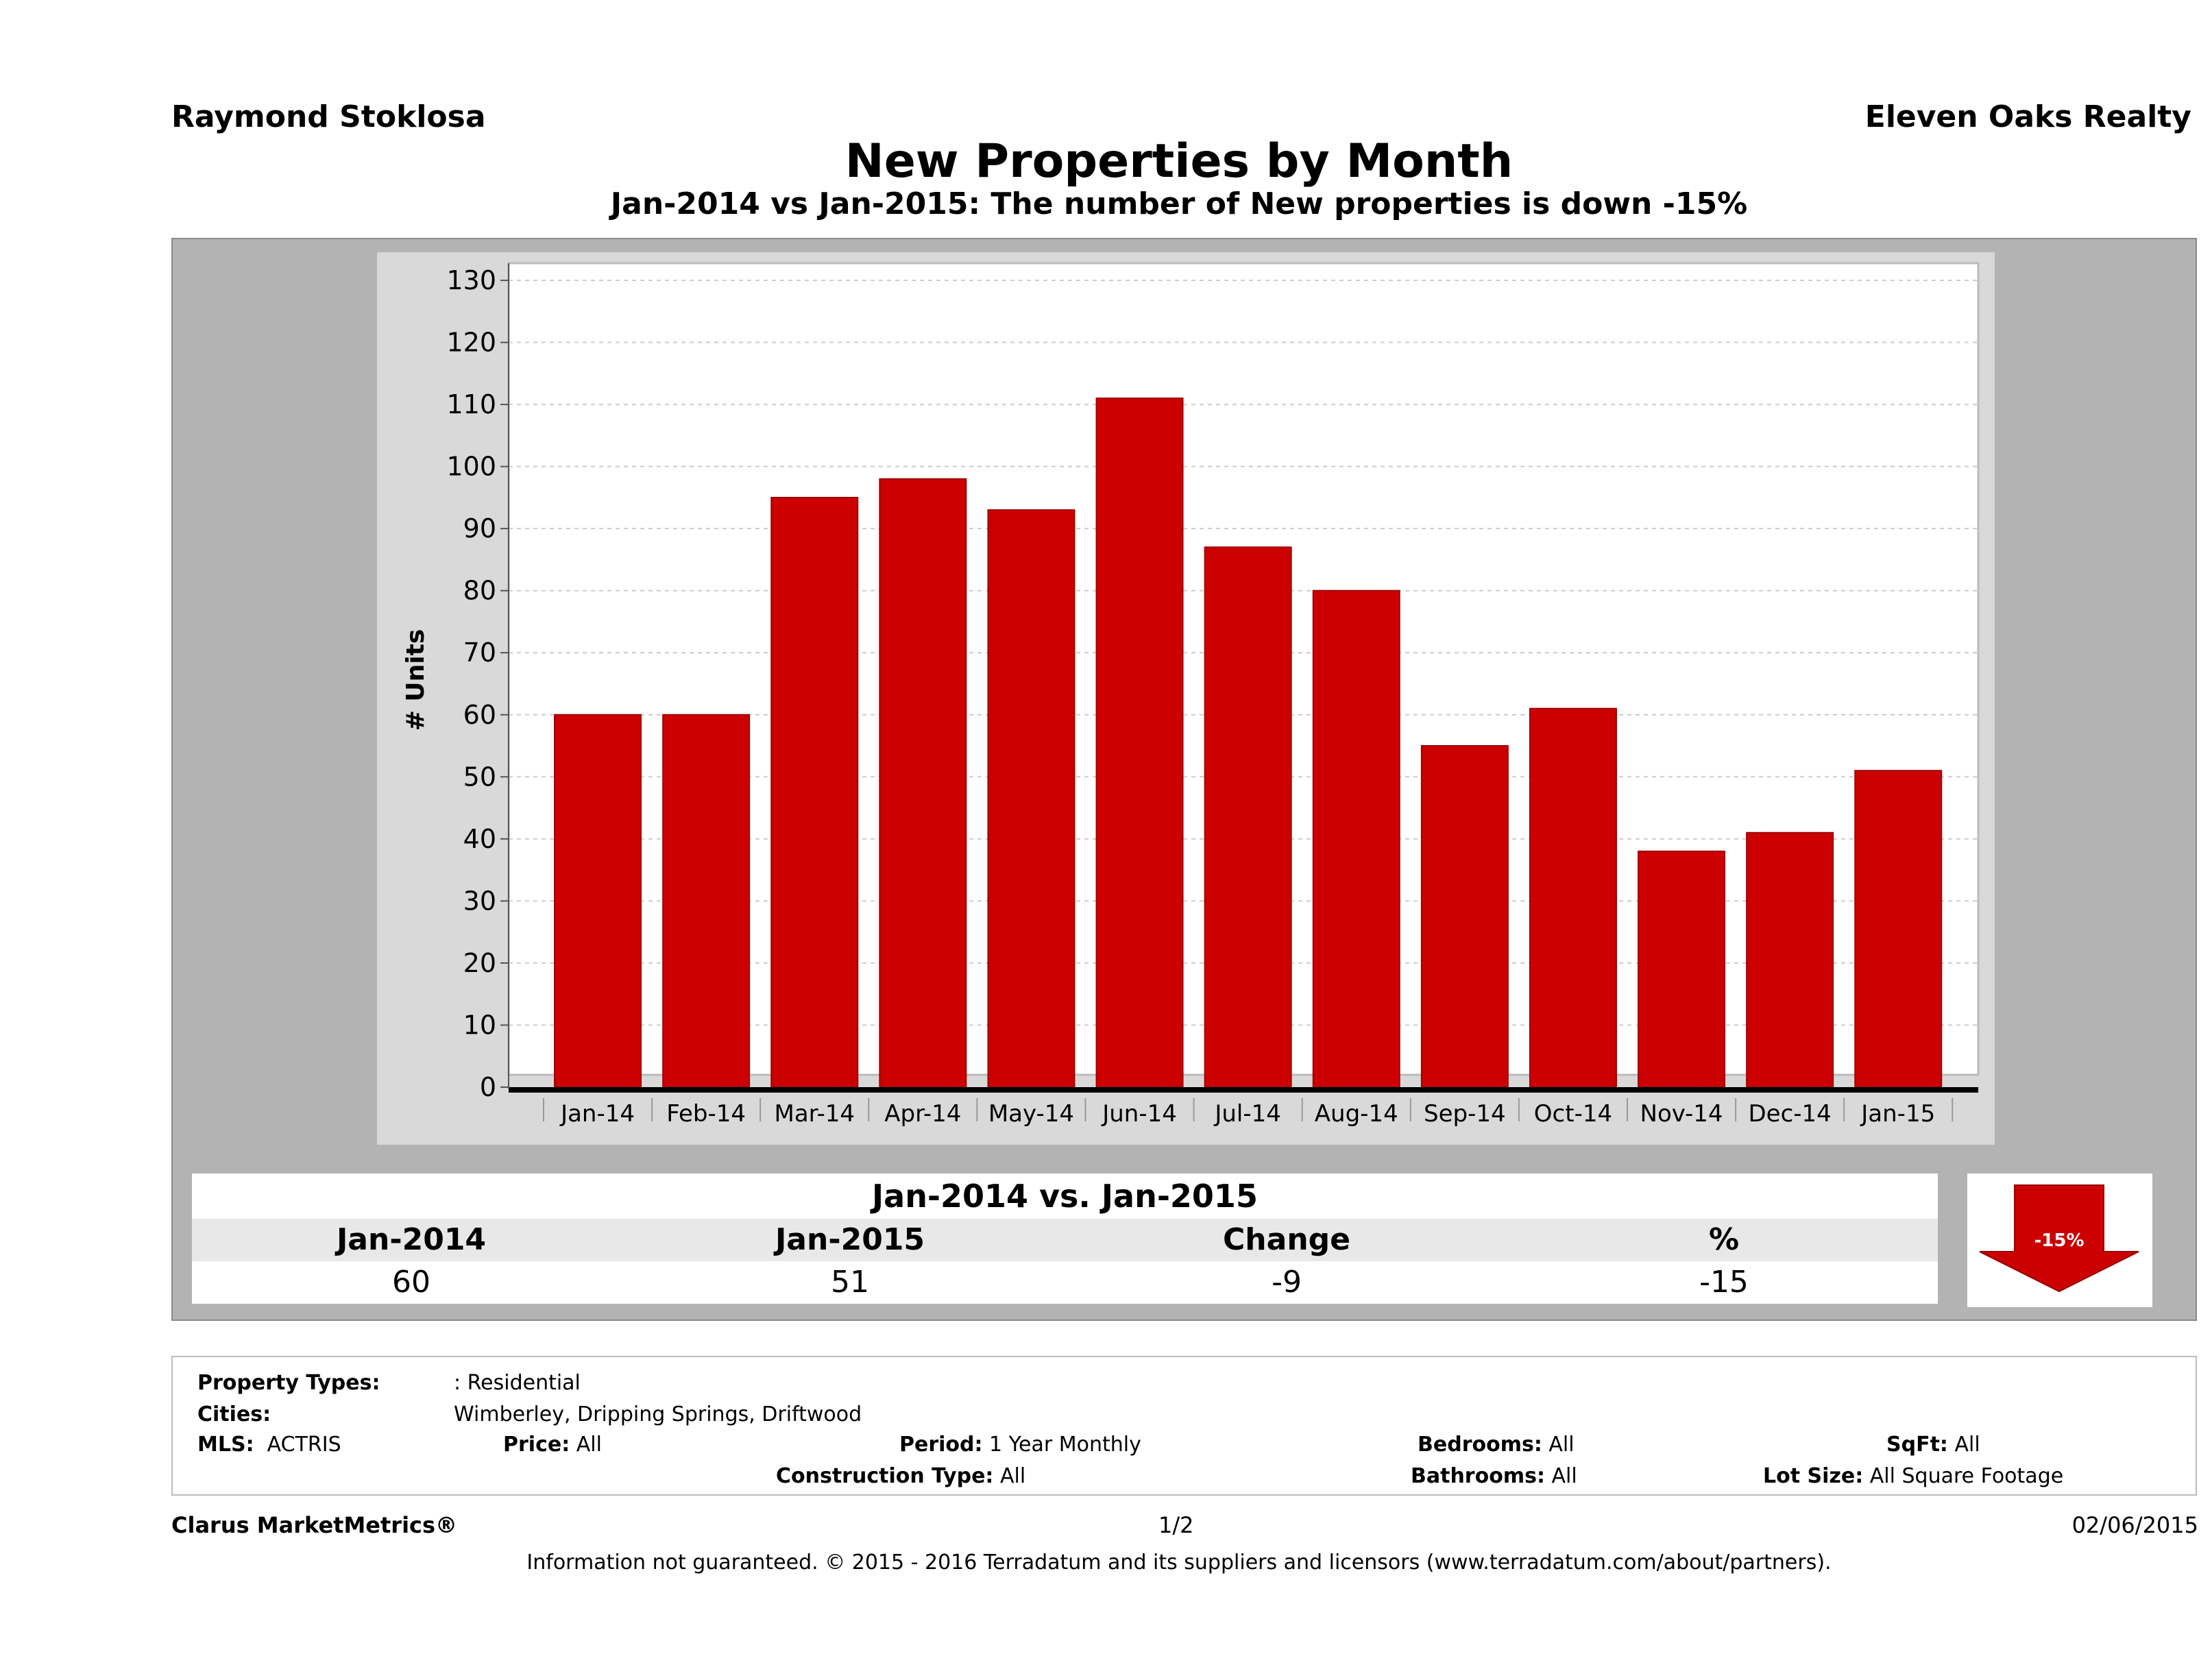 Image resolution: width=2212 pixels, height=1678 pixels. I want to click on x-tick-label: Dec-14, so click(1789, 1114).